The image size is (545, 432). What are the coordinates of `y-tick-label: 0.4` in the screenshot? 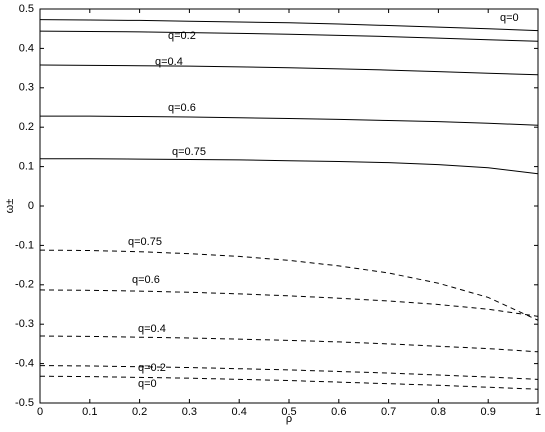 It's located at (26, 48).